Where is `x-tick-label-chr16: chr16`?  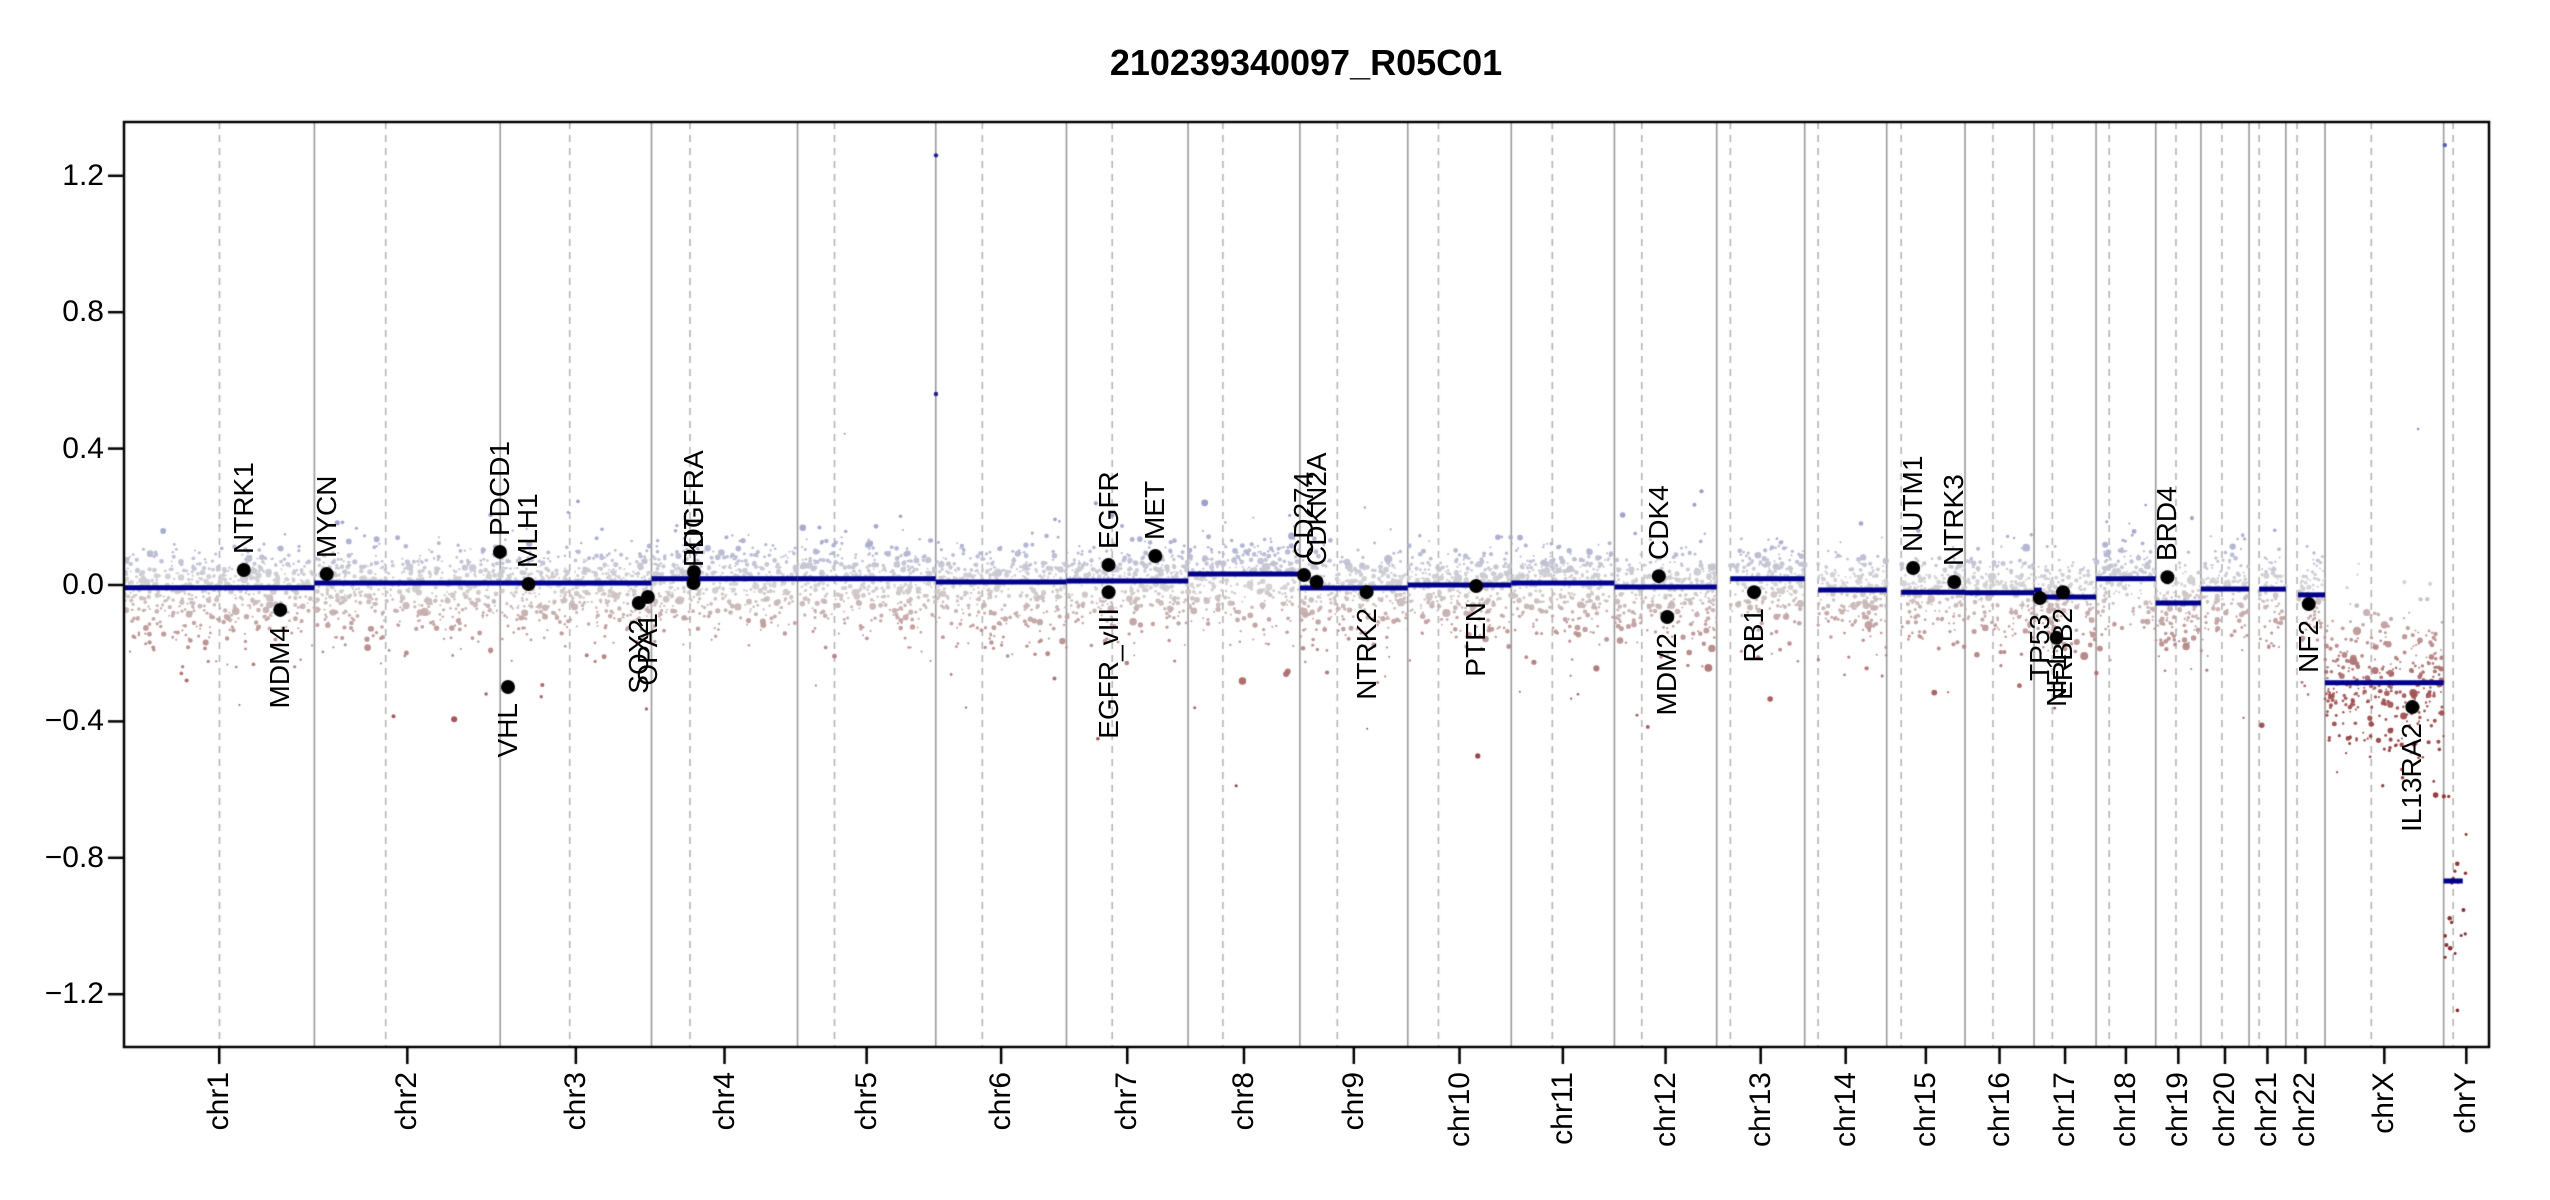 x-tick-label-chr16: chr16 is located at coordinates (1999, 1110).